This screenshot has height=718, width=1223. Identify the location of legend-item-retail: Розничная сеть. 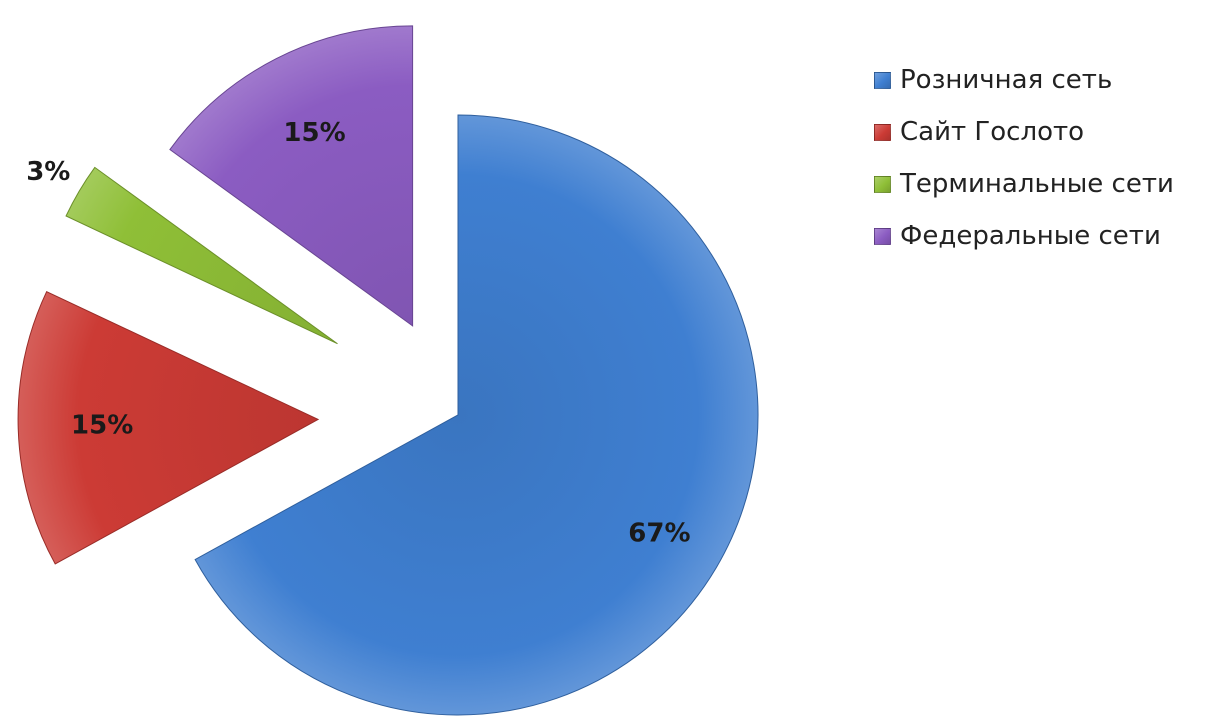
(1024, 80).